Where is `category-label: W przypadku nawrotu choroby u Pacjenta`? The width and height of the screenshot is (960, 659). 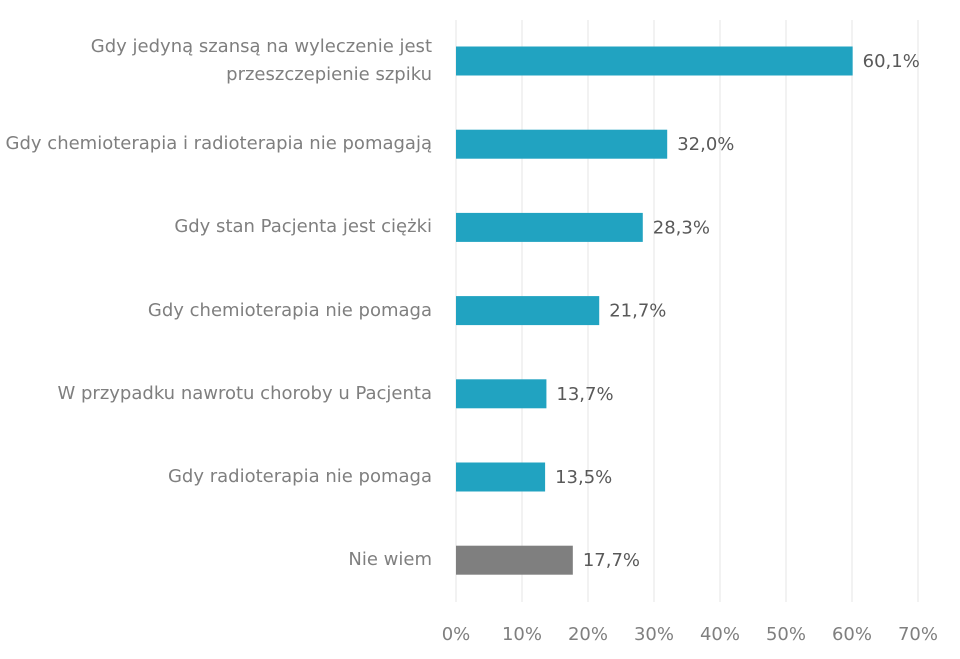 category-label: W przypadku nawrotu choroby u Pacjenta is located at coordinates (244, 393).